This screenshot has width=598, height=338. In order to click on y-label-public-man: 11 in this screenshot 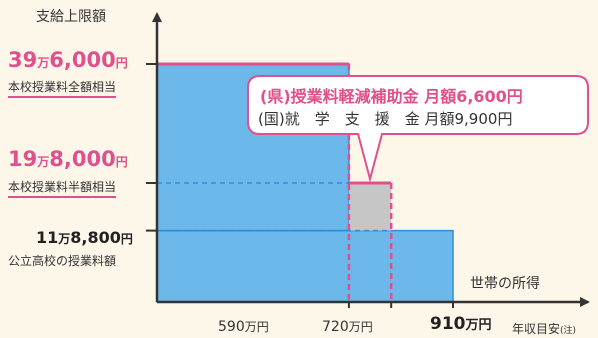, I will do `click(47, 237)`.